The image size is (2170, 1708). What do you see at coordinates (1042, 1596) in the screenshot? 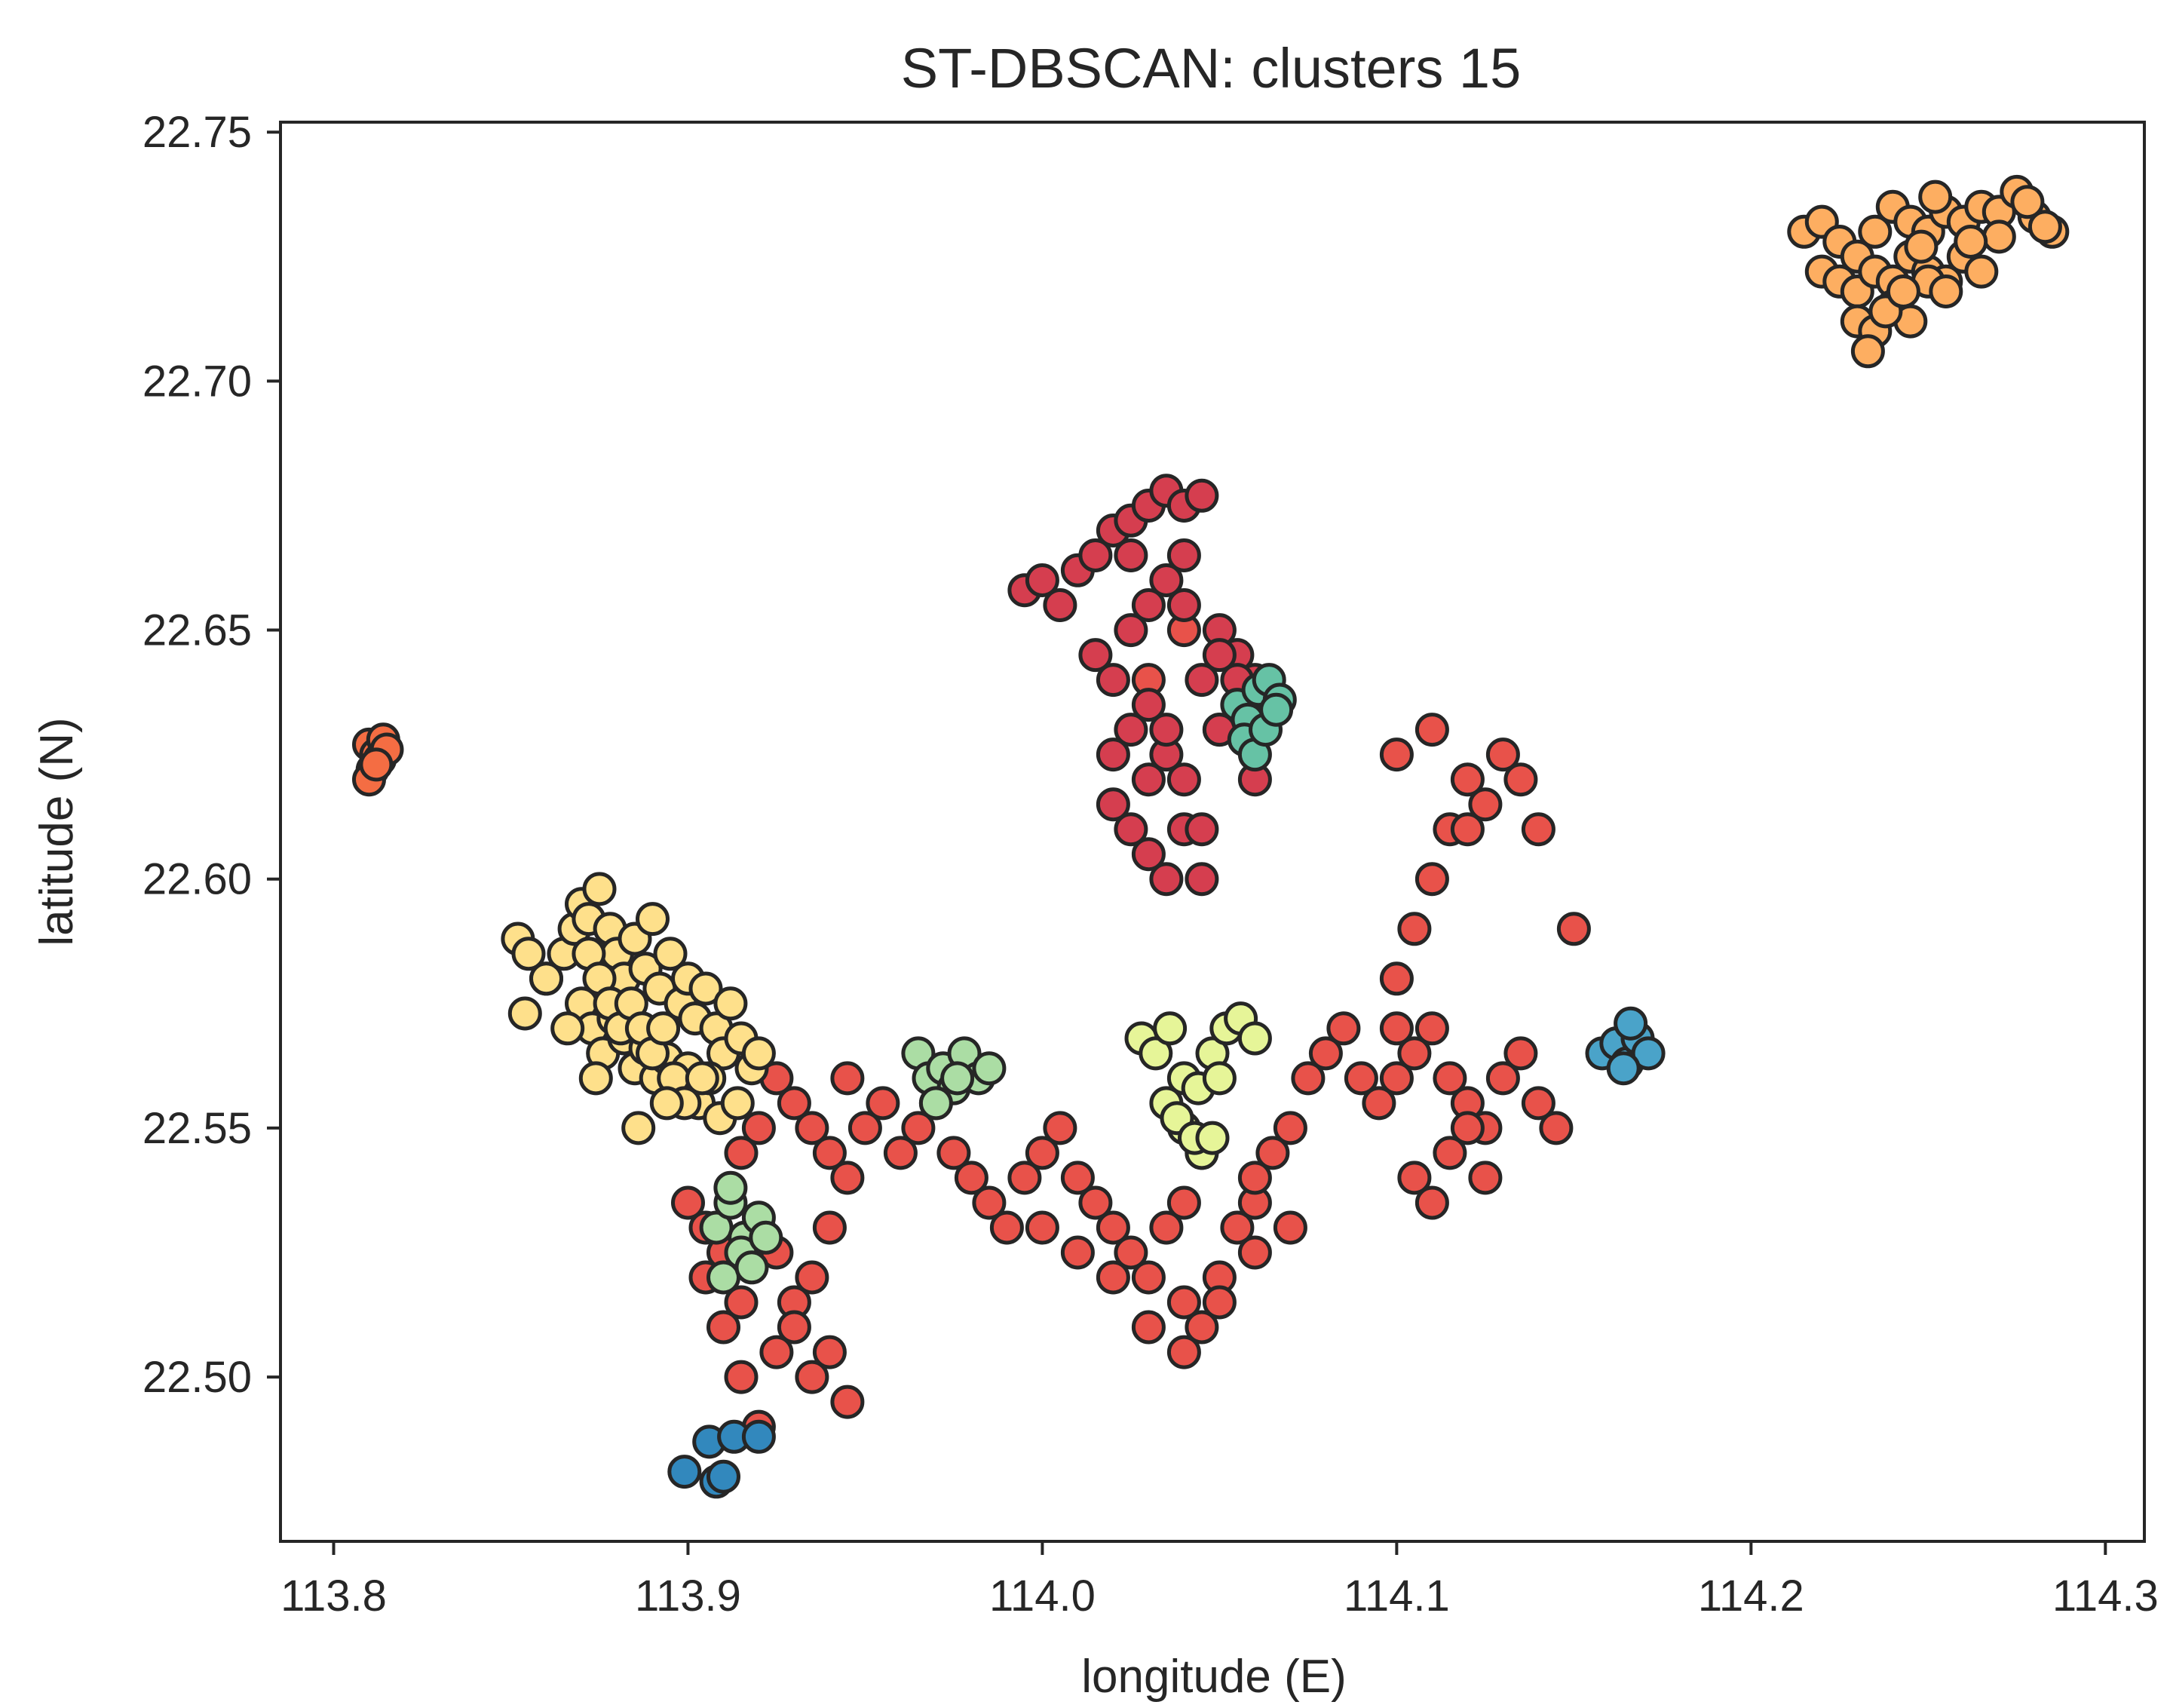
I see `x-tick-label: 114.0` at bounding box center [1042, 1596].